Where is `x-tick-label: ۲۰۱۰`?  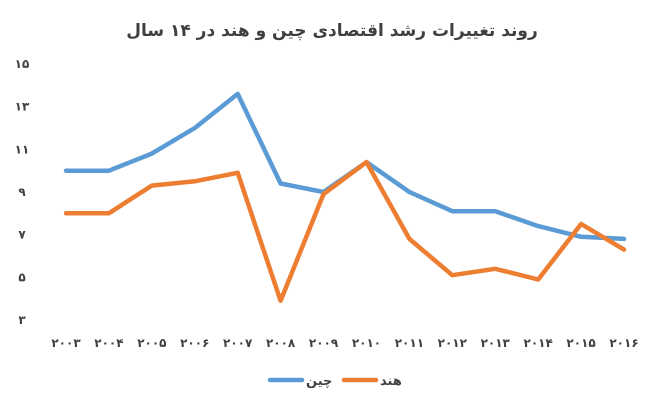
x-tick-label: ۲۰۱۰ is located at coordinates (366, 343).